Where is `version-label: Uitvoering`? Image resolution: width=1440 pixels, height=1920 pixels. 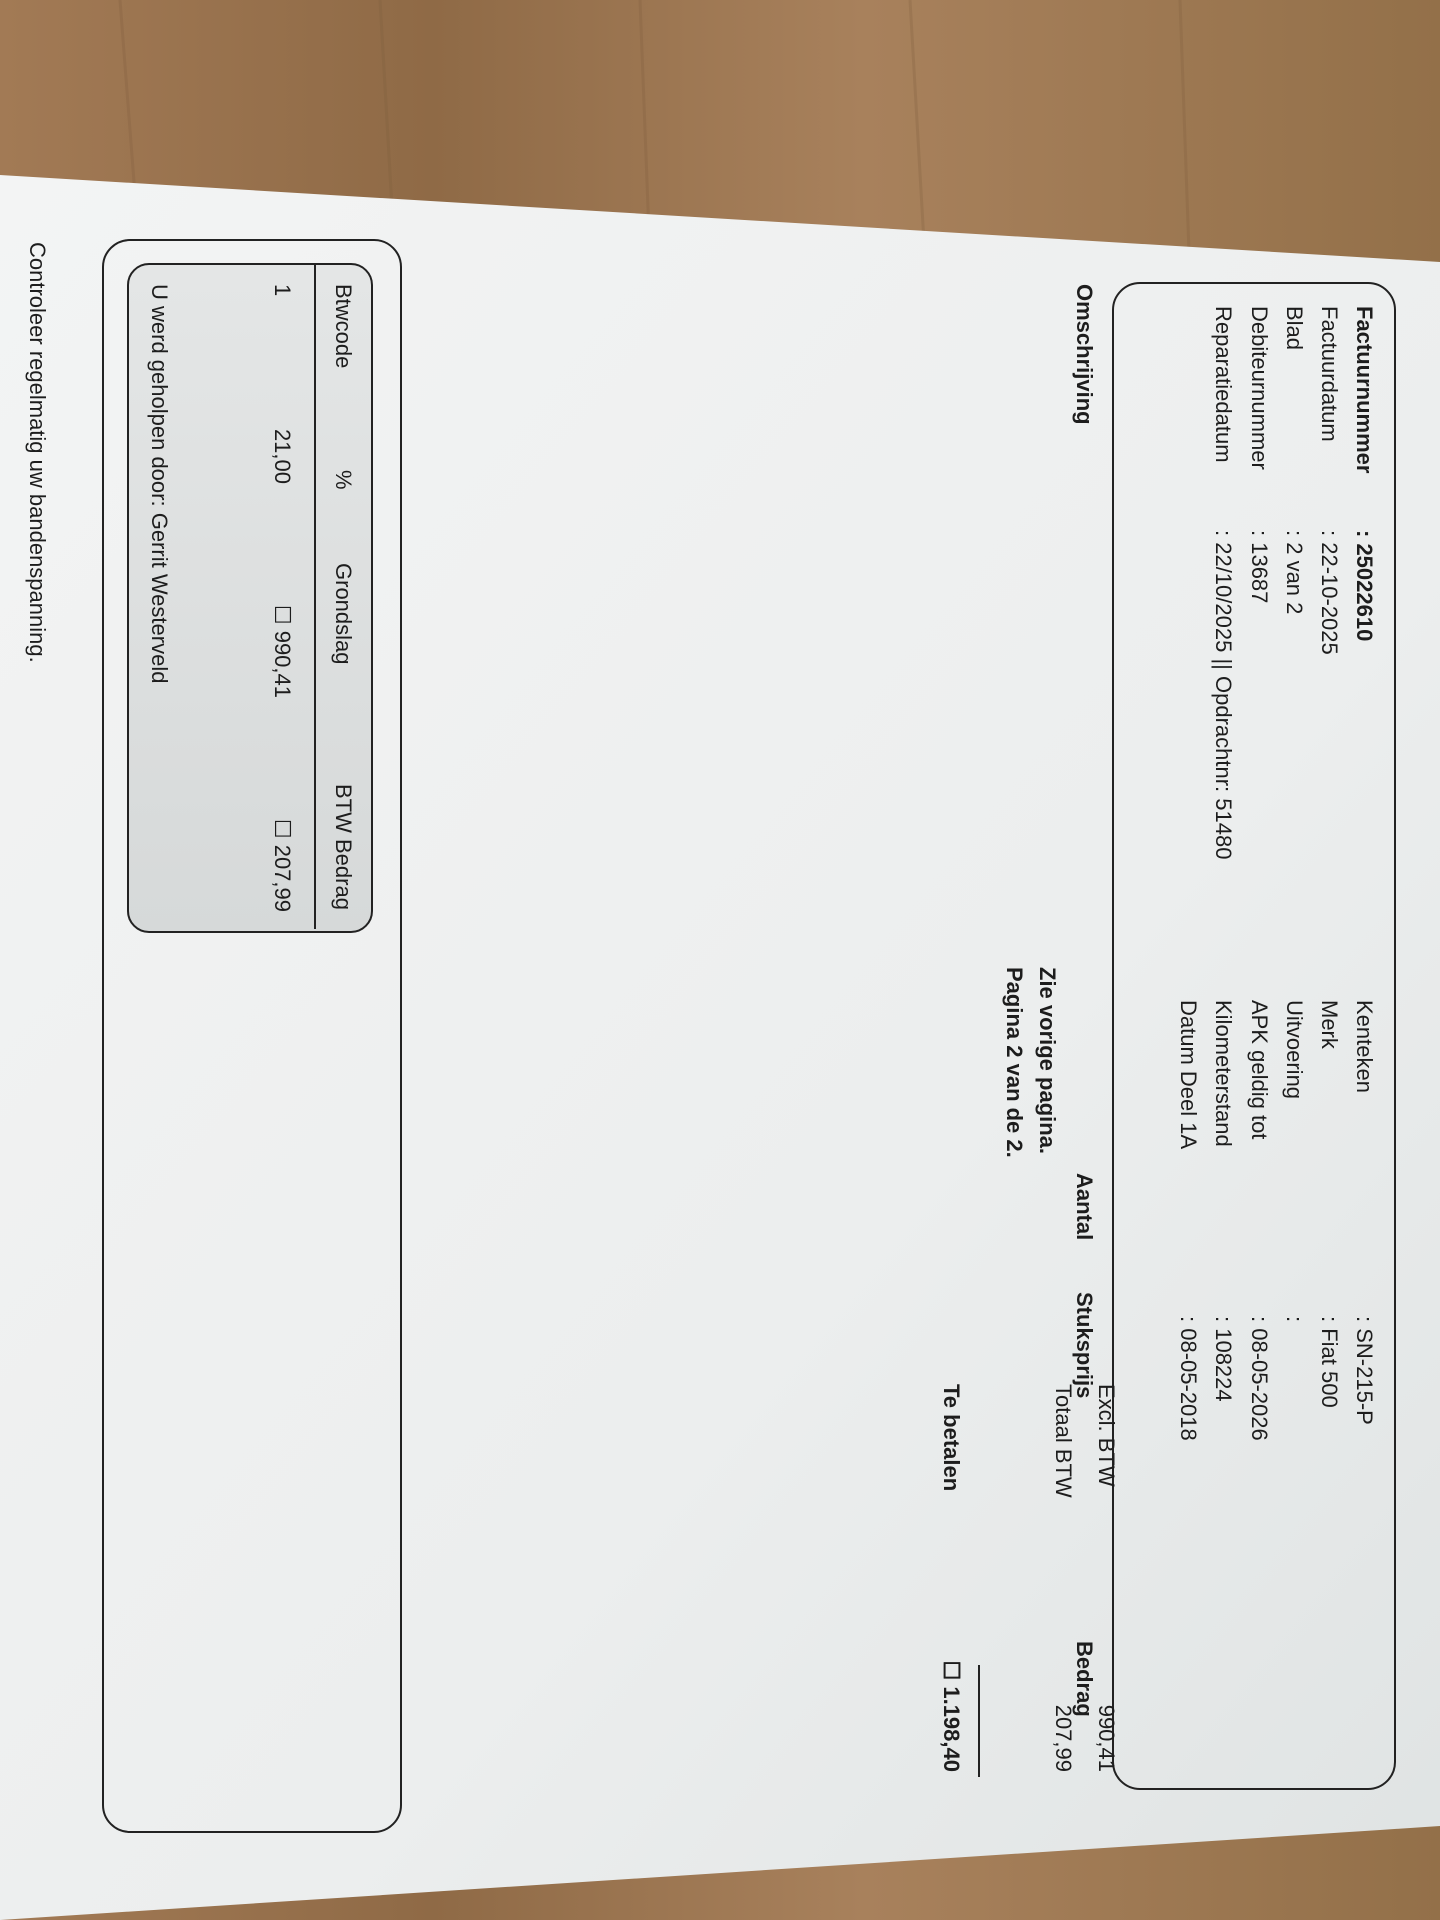
version-label: Uitvoering is located at coordinates (1294, 1050).